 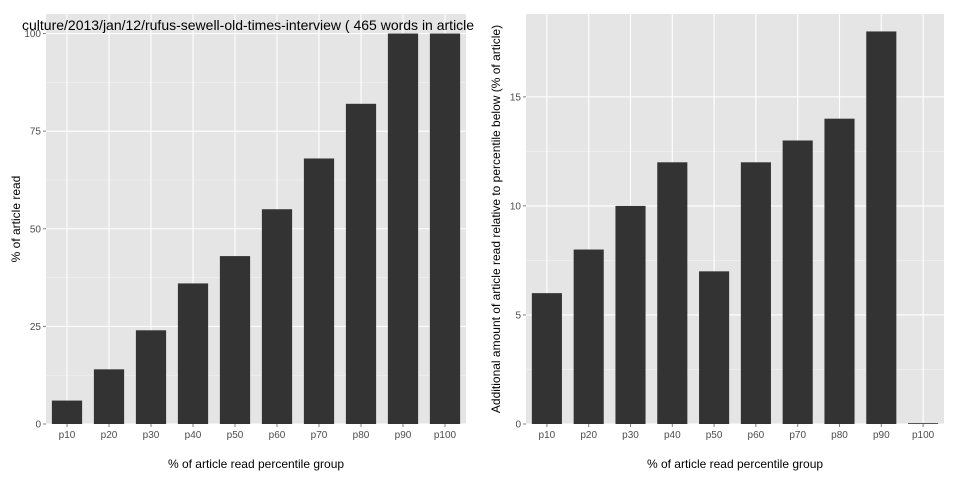 I want to click on y-tick-label: 25, so click(x=36, y=327).